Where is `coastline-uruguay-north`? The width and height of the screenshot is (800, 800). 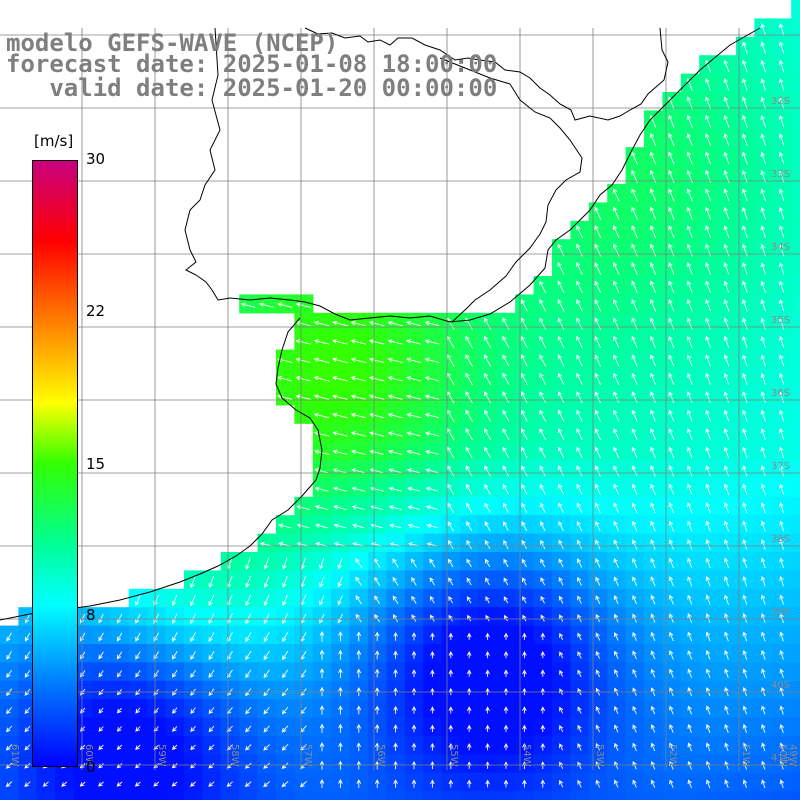 coastline-uruguay-north is located at coordinates (511, 190).